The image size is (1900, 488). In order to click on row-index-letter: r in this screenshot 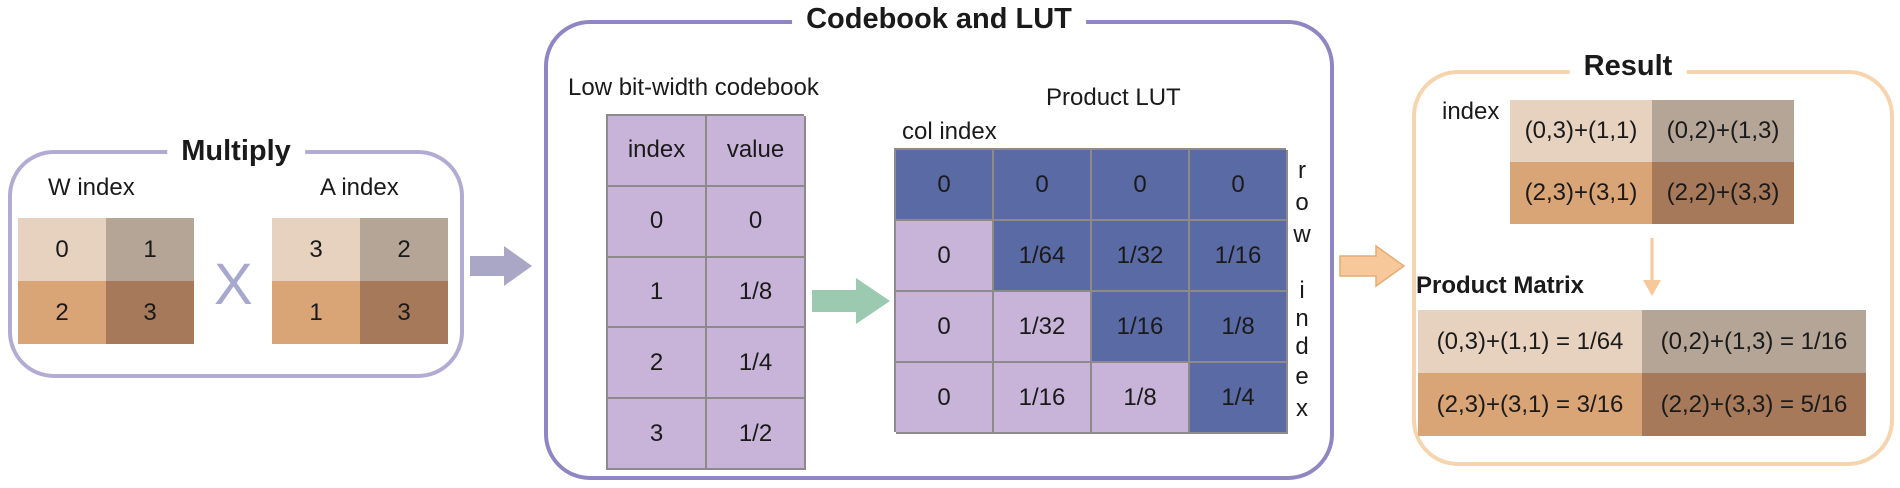, I will do `click(1302, 170)`.